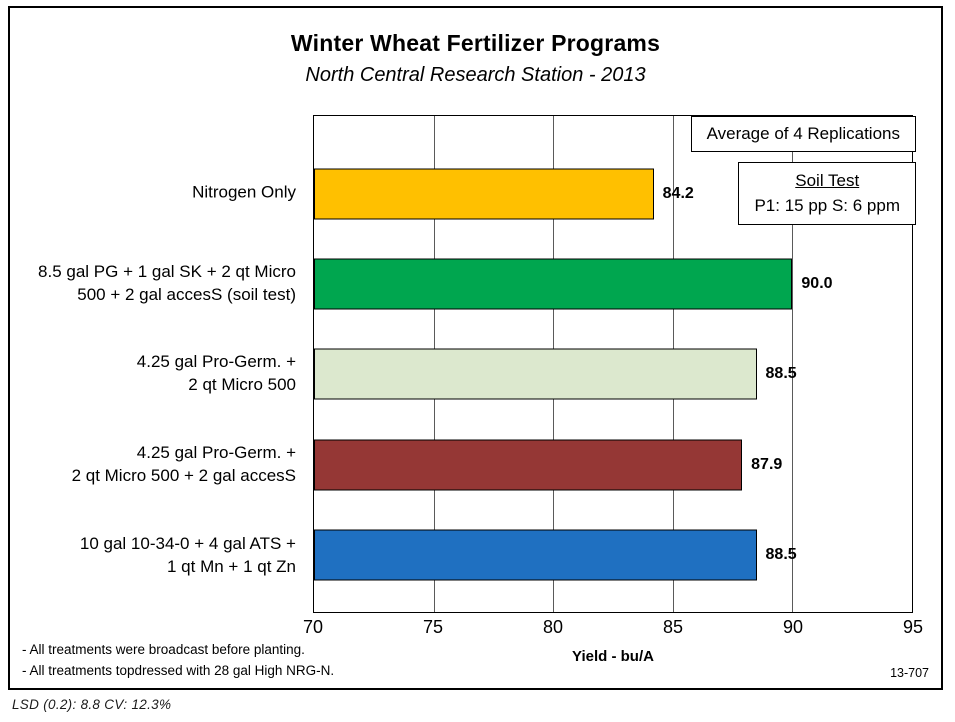 Image resolution: width=955 pixels, height=722 pixels. What do you see at coordinates (475, 43) in the screenshot?
I see `chart-title: Winter Wheat Fertilizer Programs` at bounding box center [475, 43].